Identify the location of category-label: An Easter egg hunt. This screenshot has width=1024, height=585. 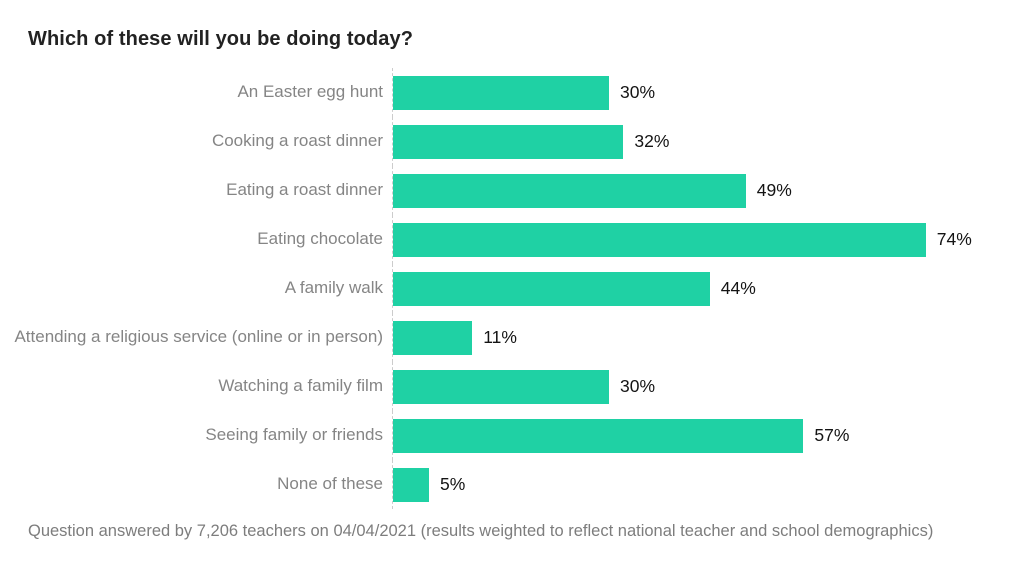
(310, 92).